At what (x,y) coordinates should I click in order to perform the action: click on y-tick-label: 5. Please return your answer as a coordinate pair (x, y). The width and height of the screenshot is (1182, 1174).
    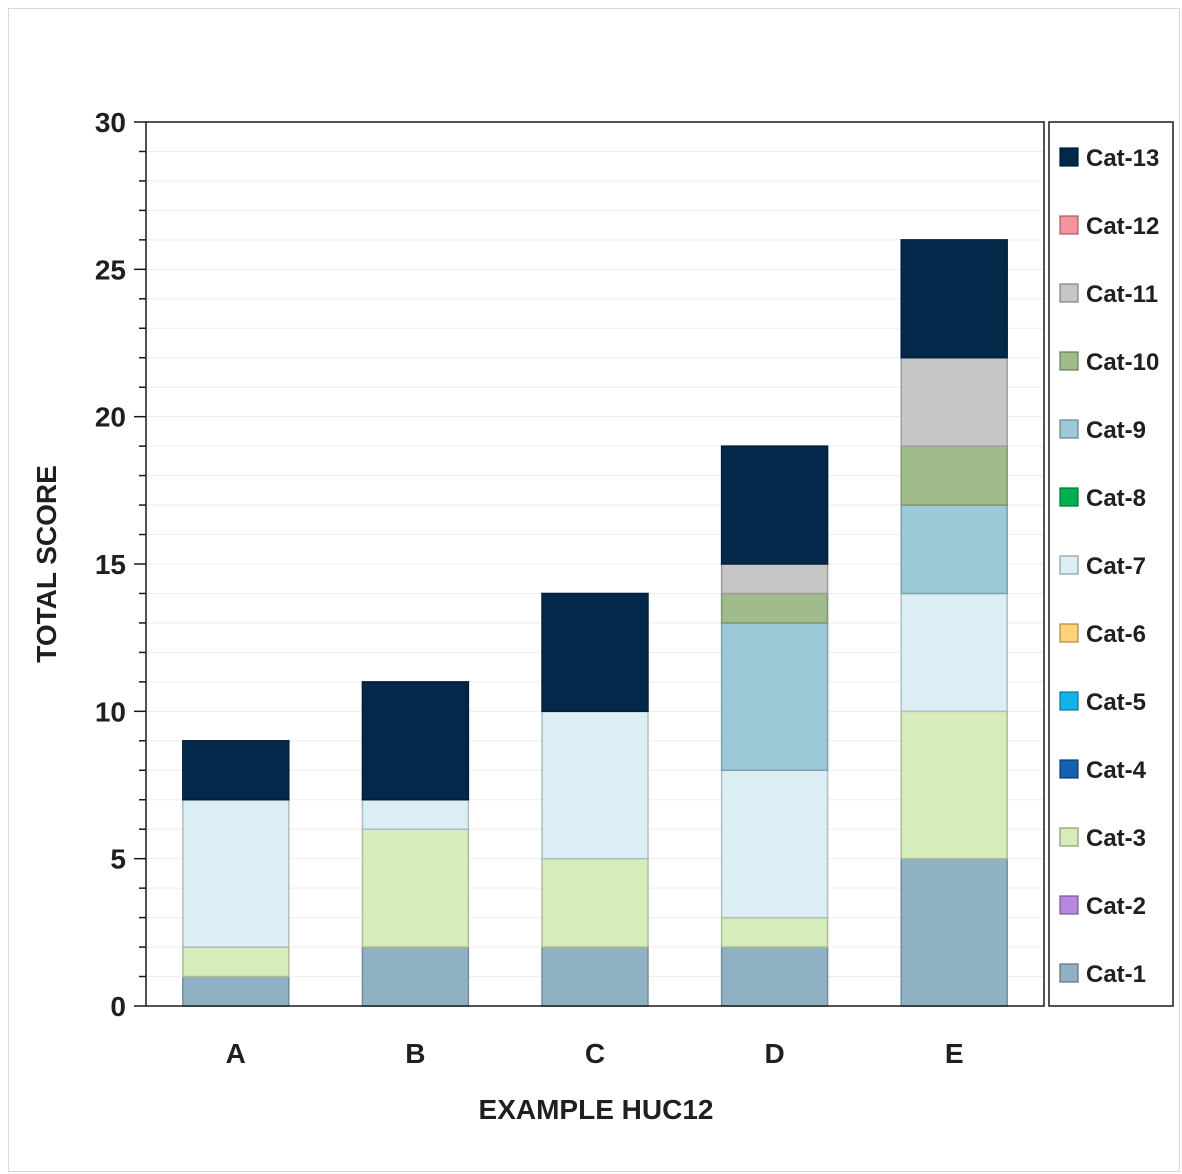
    Looking at the image, I should click on (118, 859).